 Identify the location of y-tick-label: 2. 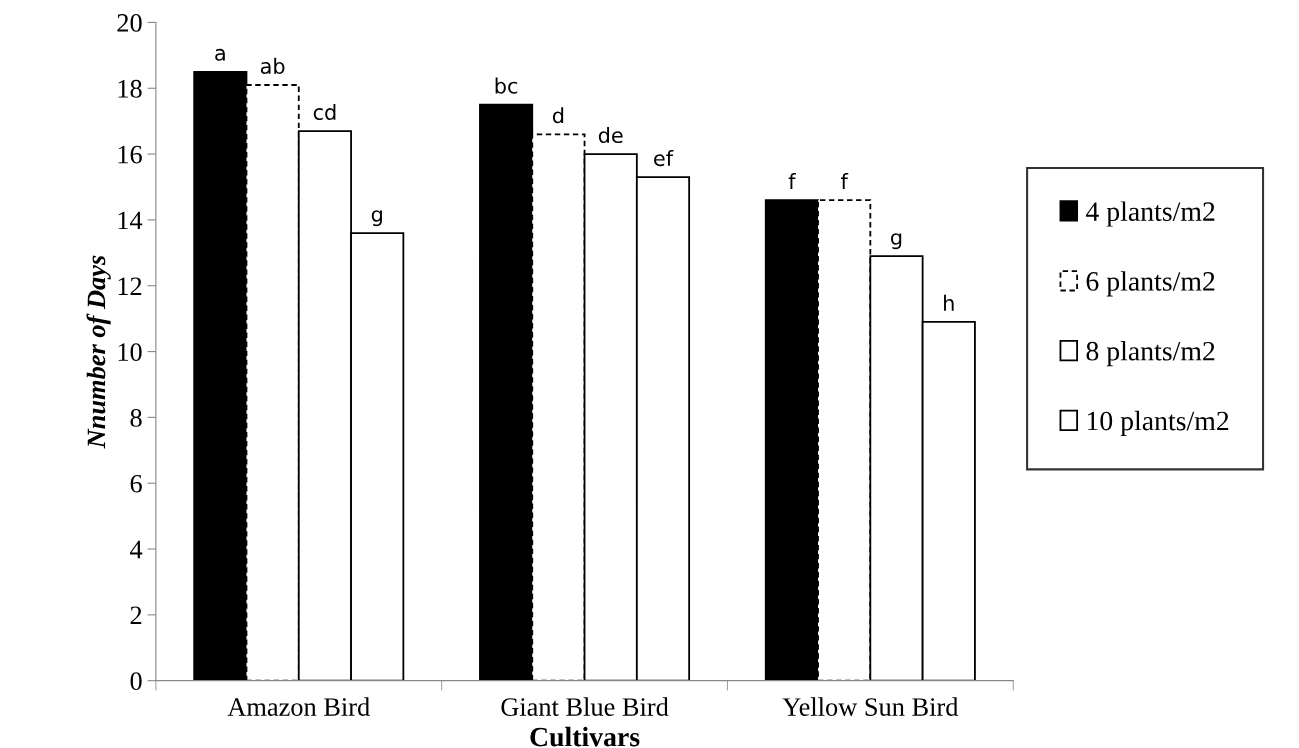
(136, 615).